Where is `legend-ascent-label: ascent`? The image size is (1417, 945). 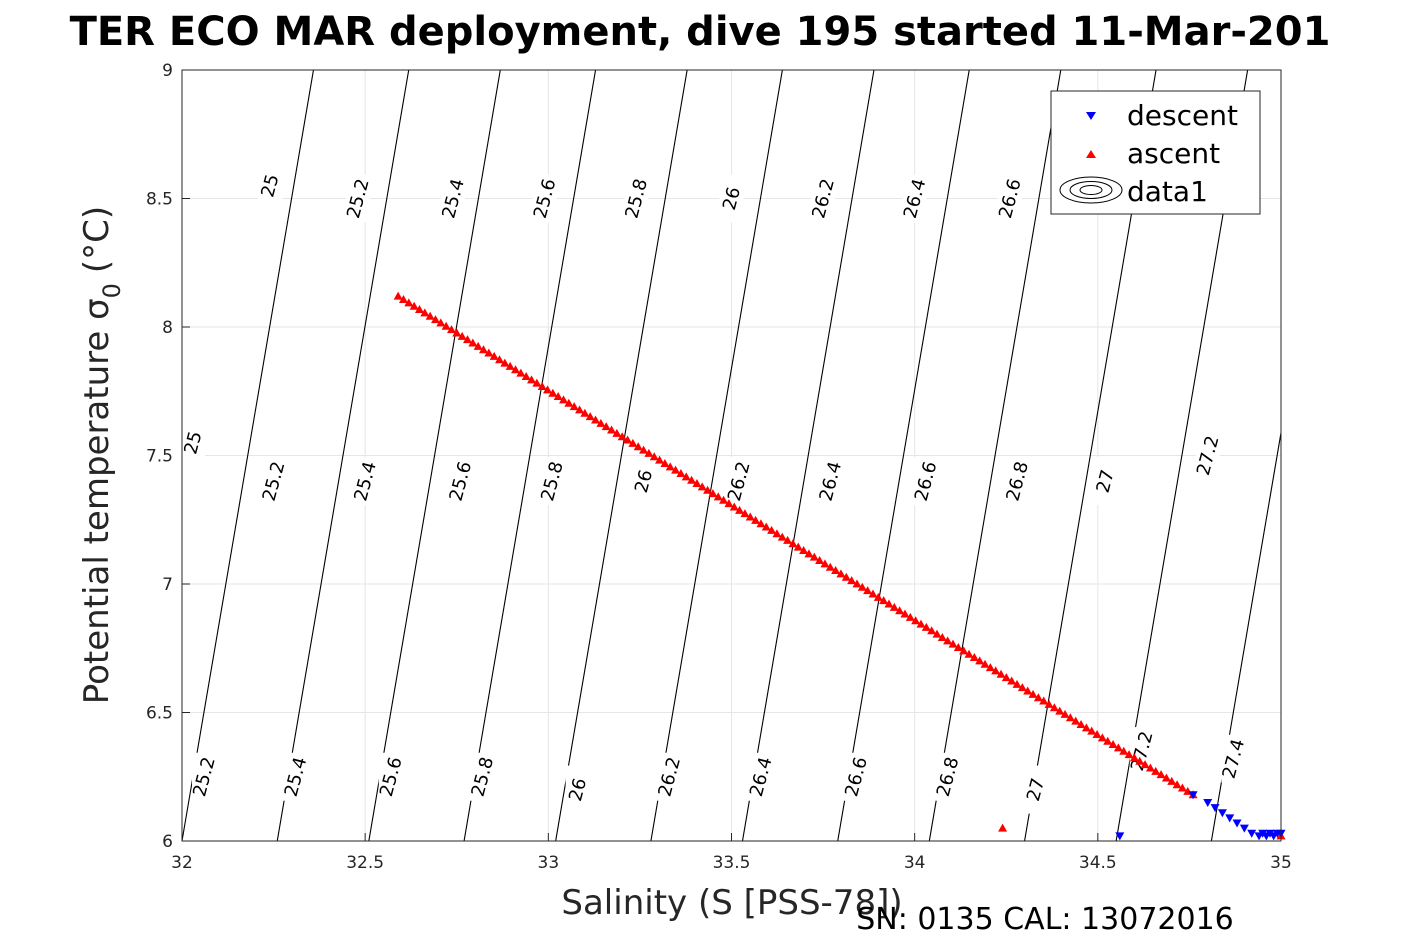
legend-ascent-label: ascent is located at coordinates (1173, 153).